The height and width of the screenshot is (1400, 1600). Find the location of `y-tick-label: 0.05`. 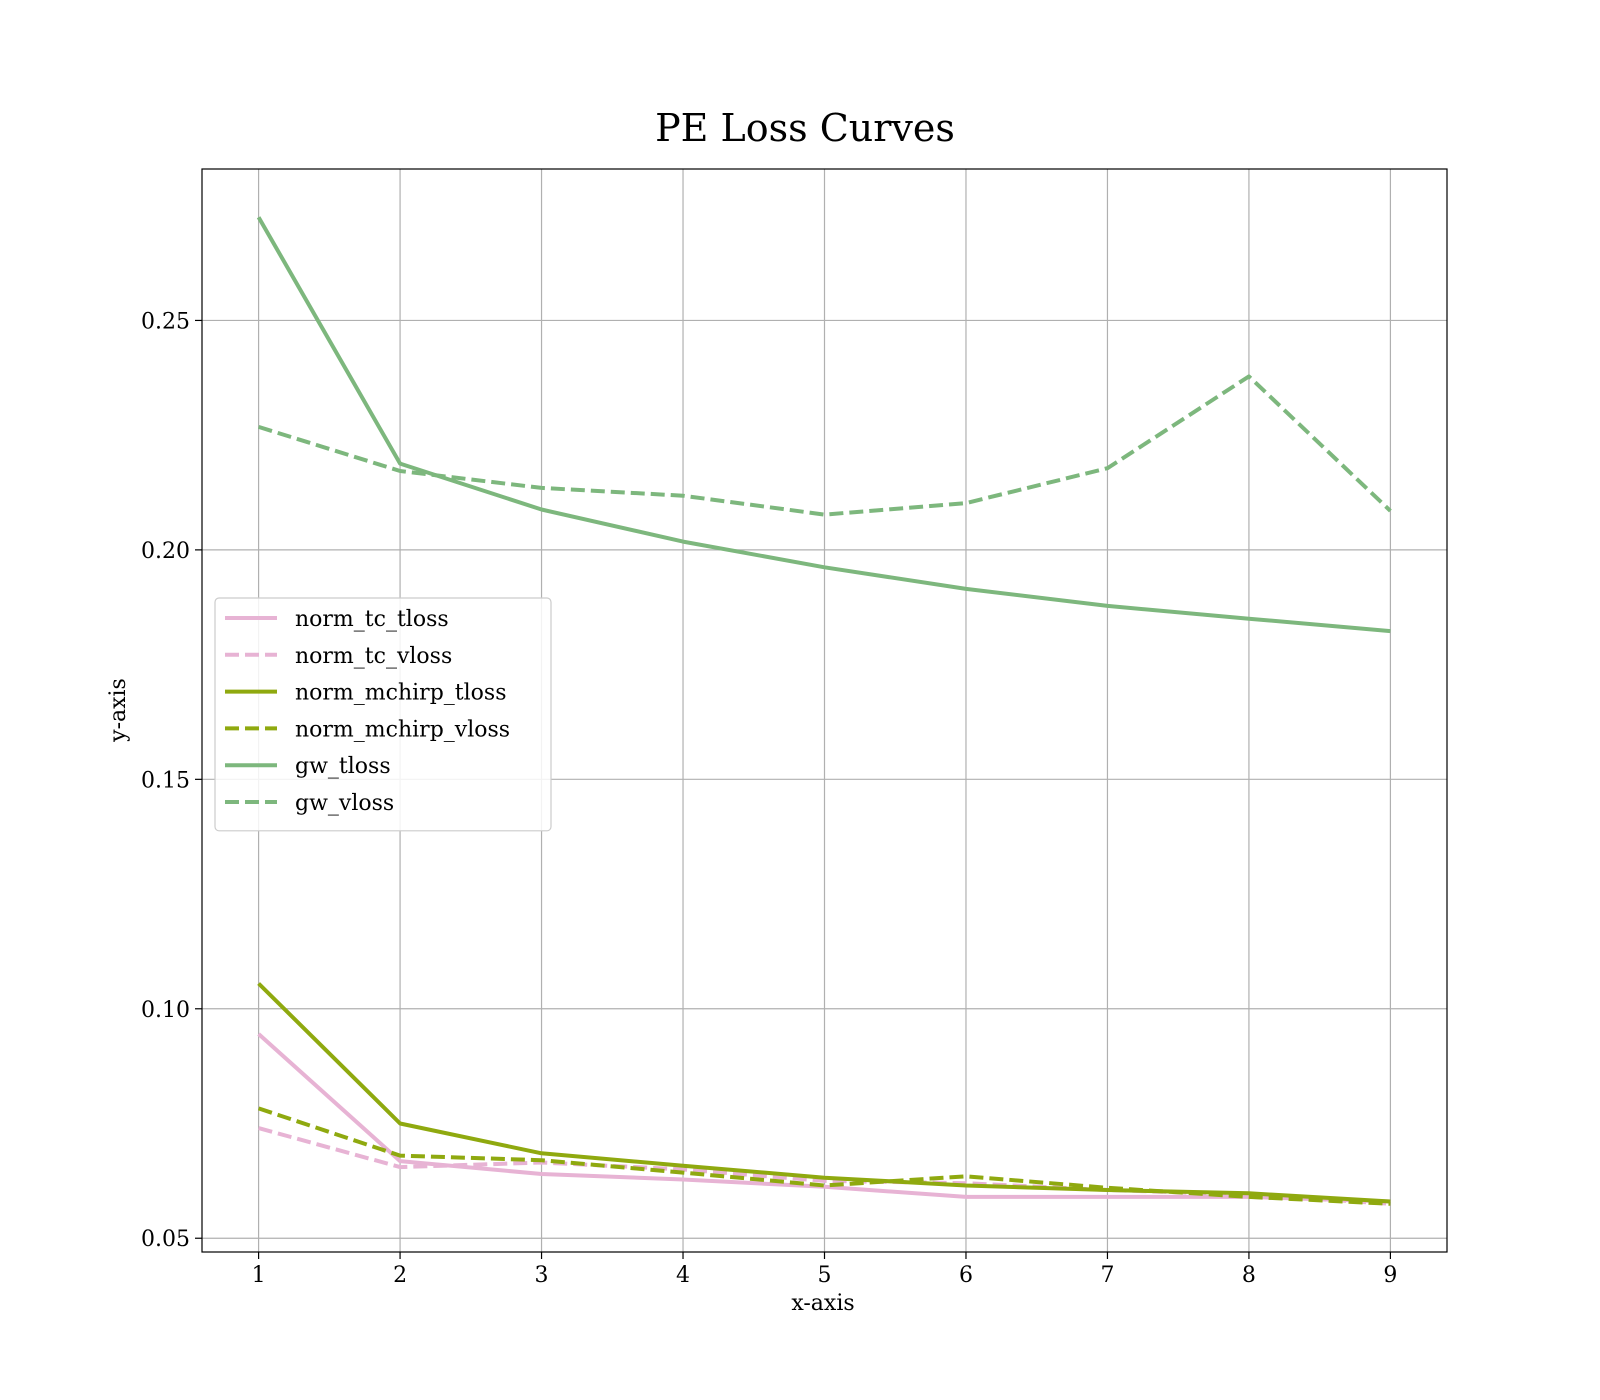

y-tick-label: 0.05 is located at coordinates (165, 1239).